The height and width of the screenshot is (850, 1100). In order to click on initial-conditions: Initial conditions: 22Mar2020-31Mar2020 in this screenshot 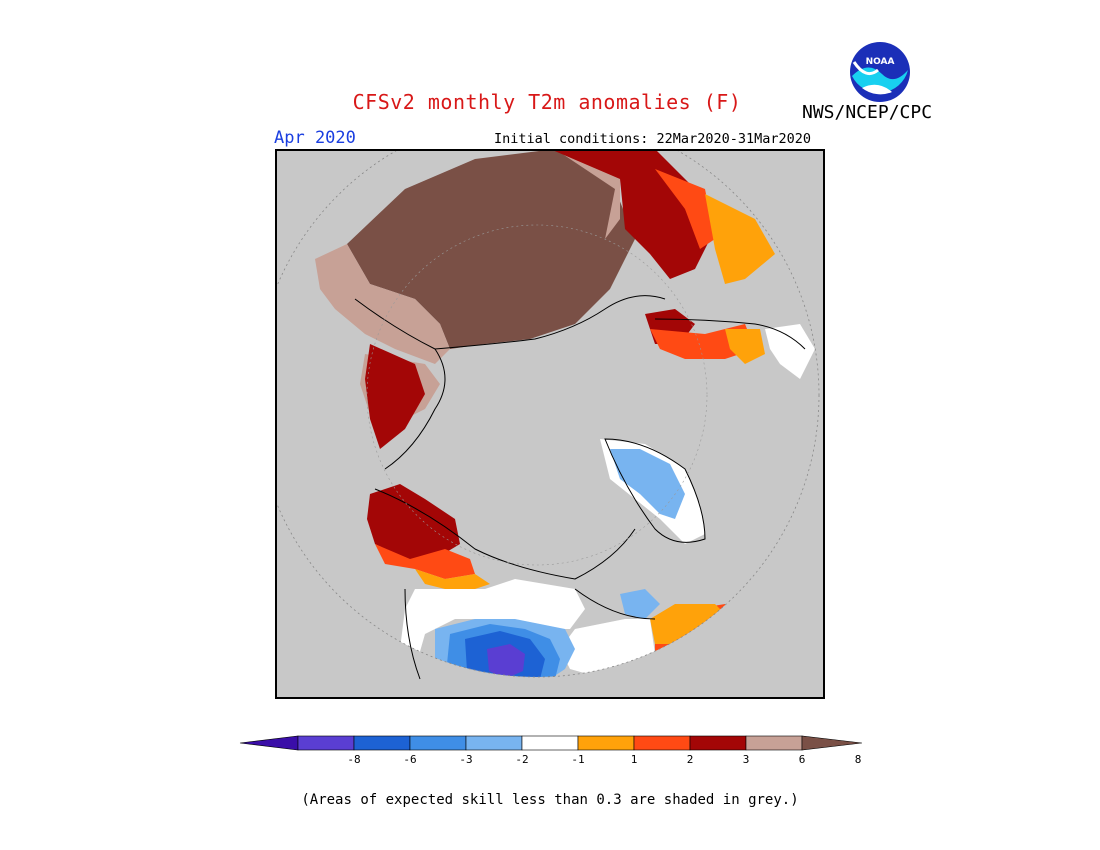, I will do `click(652, 139)`.